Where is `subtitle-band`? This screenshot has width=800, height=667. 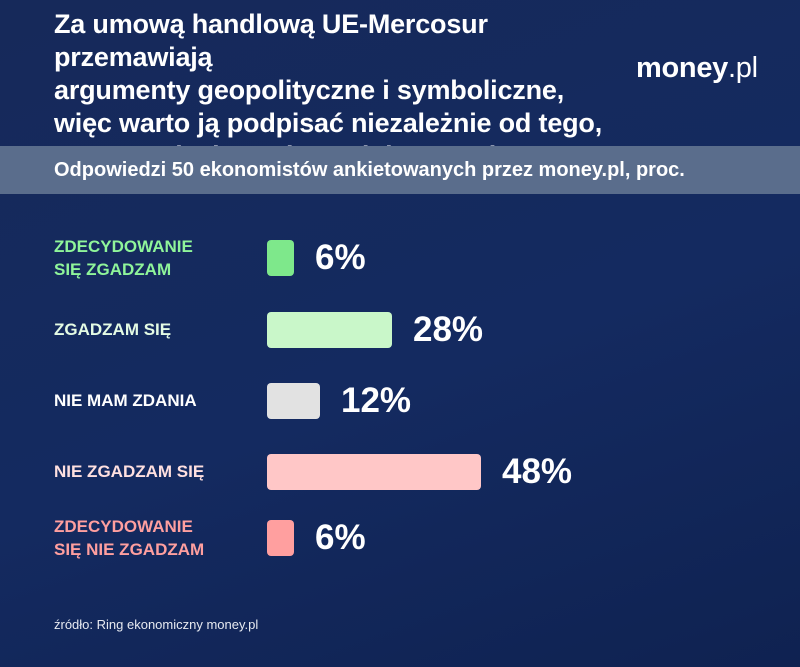
subtitle-band is located at coordinates (400, 170).